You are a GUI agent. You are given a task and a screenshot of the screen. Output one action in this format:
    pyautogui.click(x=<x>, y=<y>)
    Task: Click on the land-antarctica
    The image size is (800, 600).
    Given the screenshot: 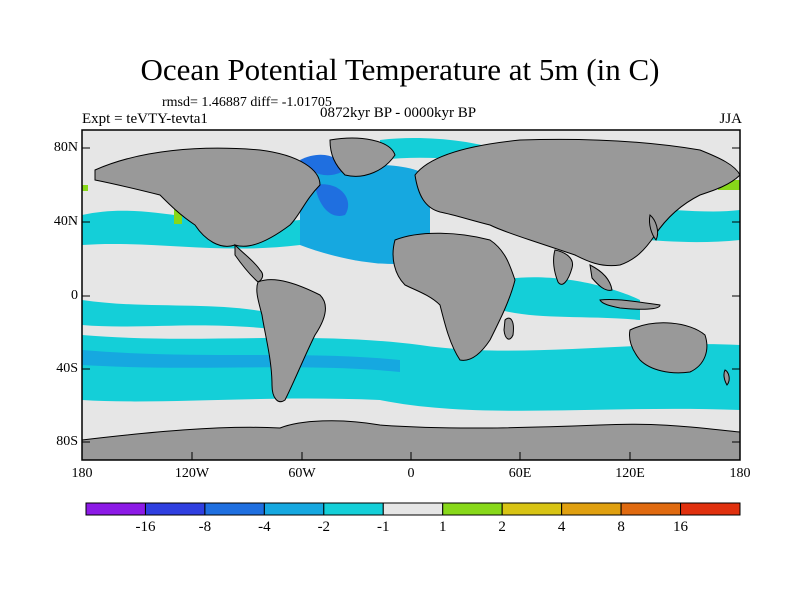 What is the action you would take?
    pyautogui.click(x=411, y=440)
    